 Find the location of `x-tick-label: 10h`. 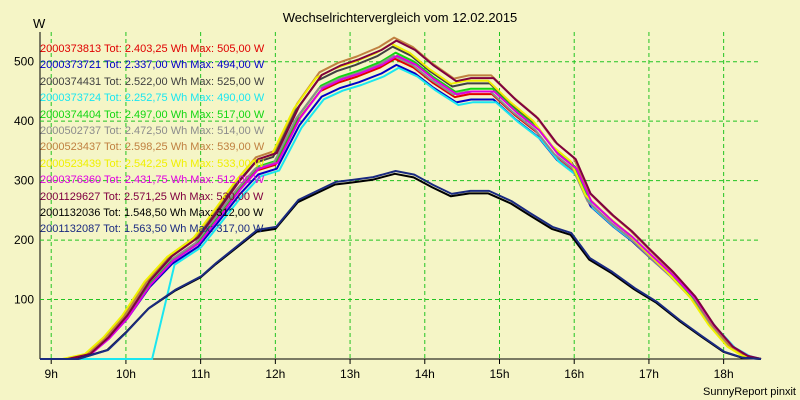

x-tick-label: 10h is located at coordinates (126, 374).